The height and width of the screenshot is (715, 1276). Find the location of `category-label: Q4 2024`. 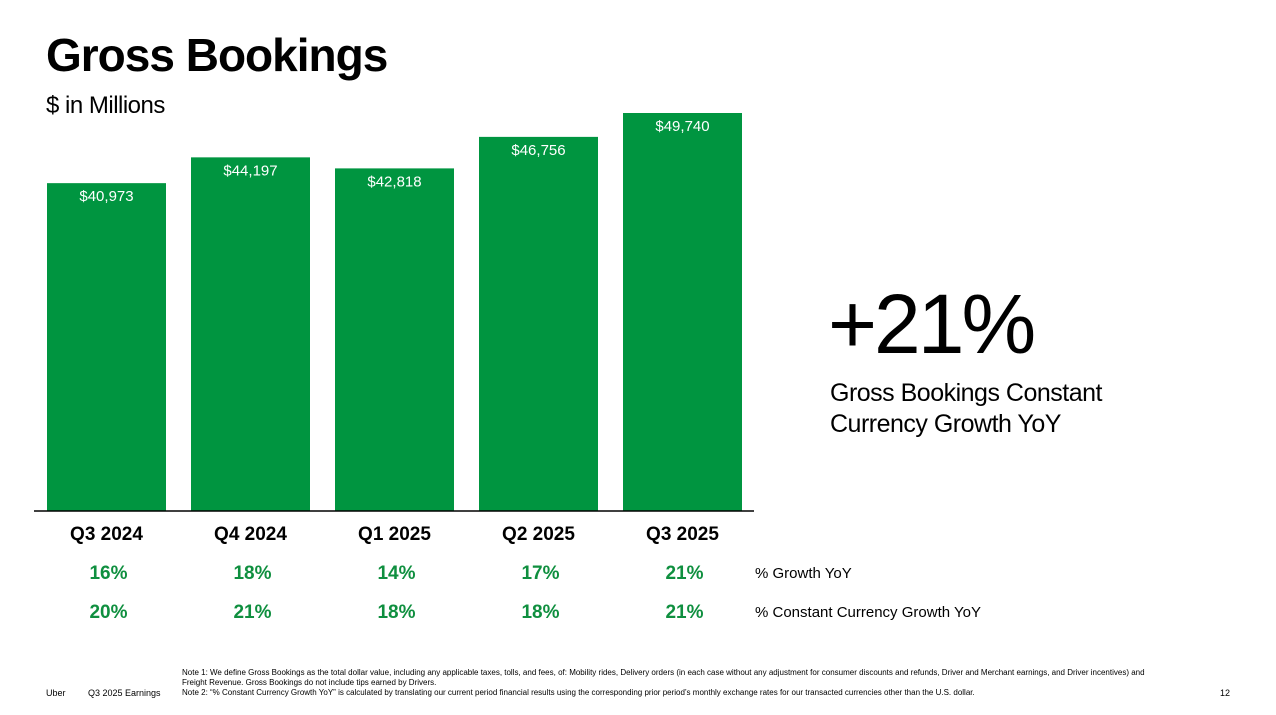

category-label: Q4 2024 is located at coordinates (250, 534).